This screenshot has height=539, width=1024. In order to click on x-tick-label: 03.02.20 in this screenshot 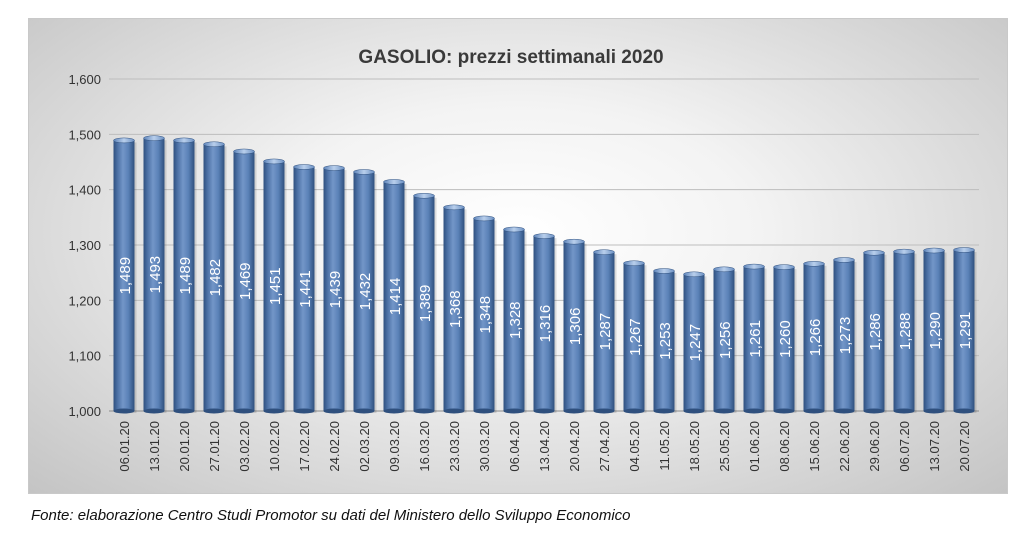, I will do `click(244, 446)`.